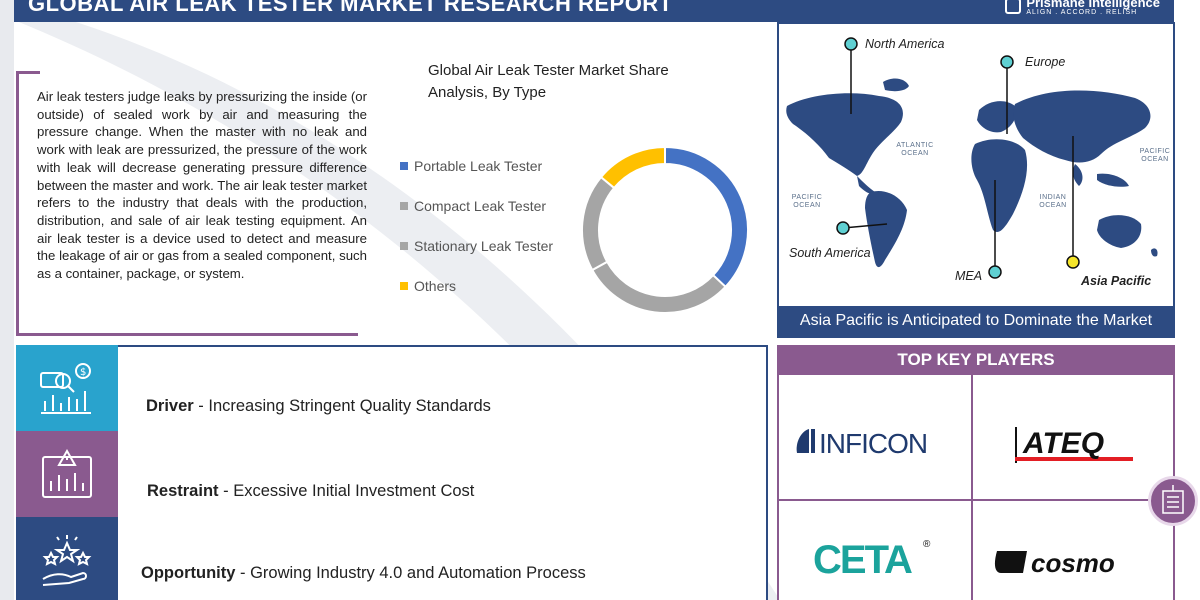 Image resolution: width=1200 pixels, height=600 pixels. What do you see at coordinates (188, 573) in the screenshot?
I see `opportunity-label: Opportunity` at bounding box center [188, 573].